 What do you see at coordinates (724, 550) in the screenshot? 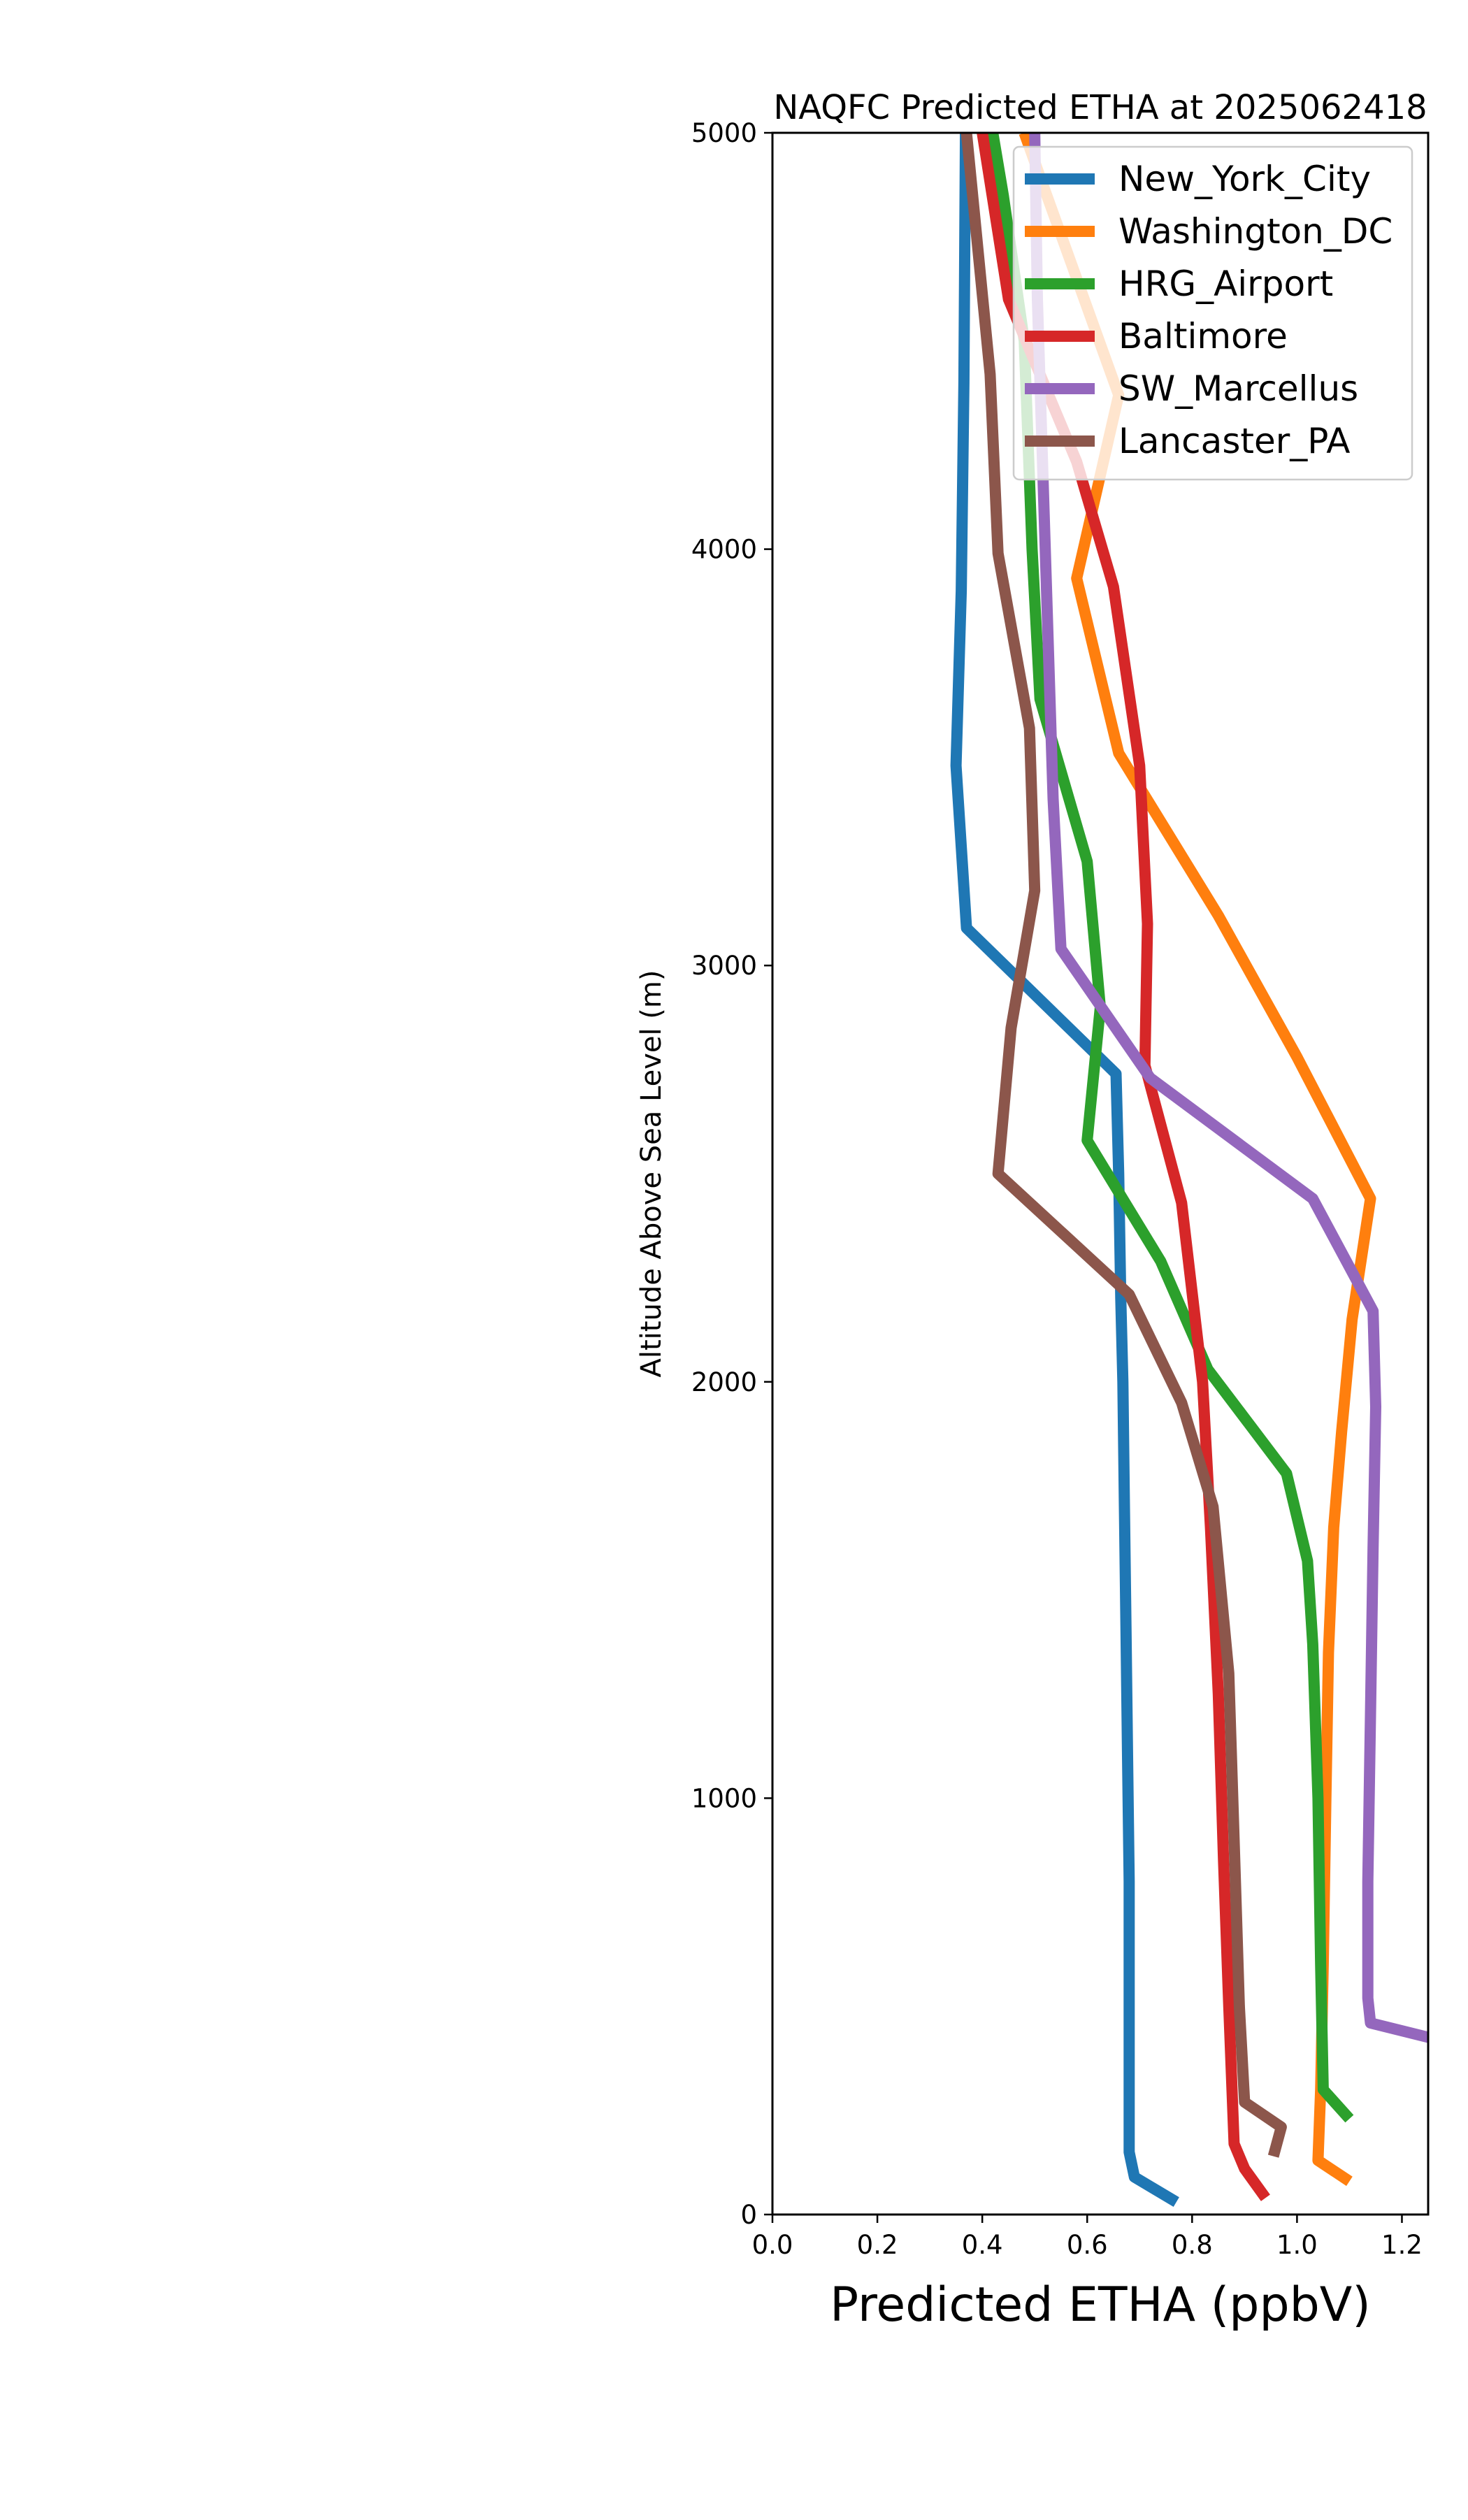
I see `y-tick-label: 4000` at bounding box center [724, 550].